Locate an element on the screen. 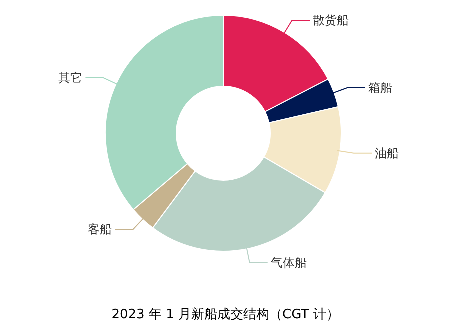  text: 2023 年 1 月新船成交结构（CGT 计） is located at coordinates (226, 314).